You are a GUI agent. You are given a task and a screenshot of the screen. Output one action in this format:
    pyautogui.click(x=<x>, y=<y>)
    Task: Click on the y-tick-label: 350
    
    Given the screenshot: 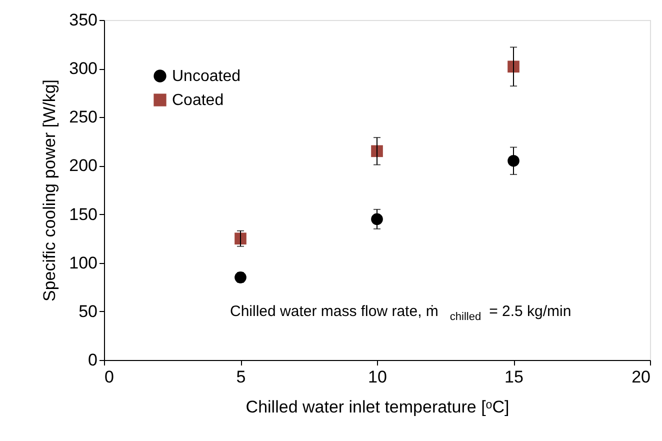 What is the action you would take?
    pyautogui.click(x=83, y=20)
    